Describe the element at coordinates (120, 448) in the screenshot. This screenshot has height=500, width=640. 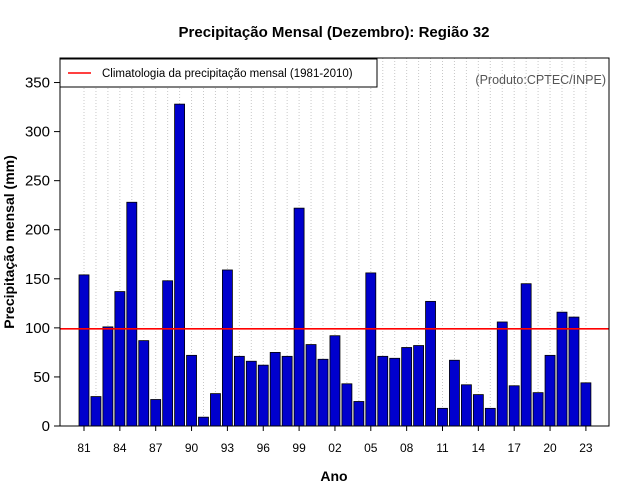
I see `x-tick-label: 84` at that location.